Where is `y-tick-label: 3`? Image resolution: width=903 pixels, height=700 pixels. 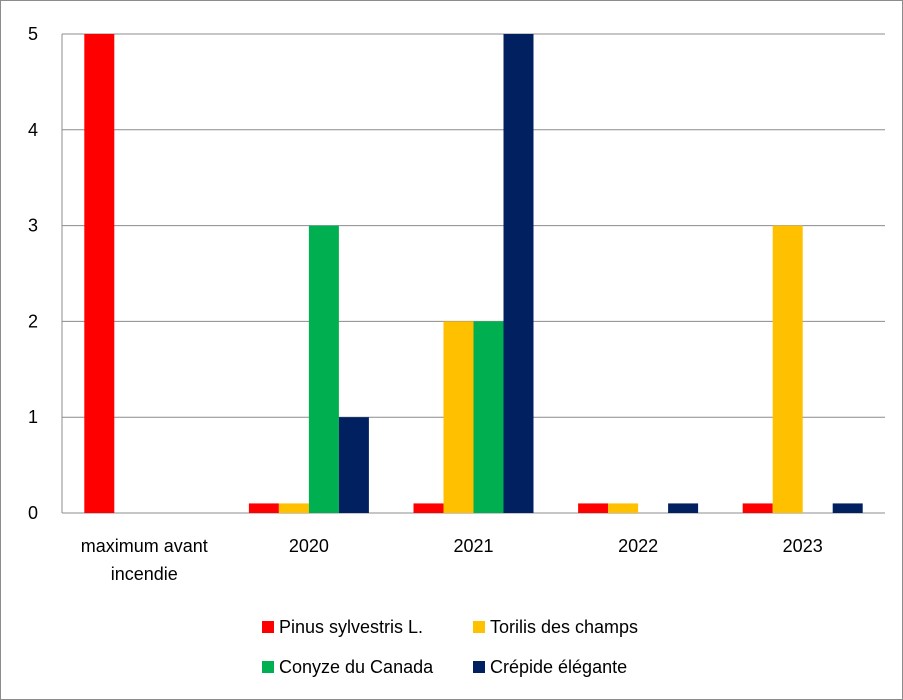
y-tick-label: 3 is located at coordinates (33, 226).